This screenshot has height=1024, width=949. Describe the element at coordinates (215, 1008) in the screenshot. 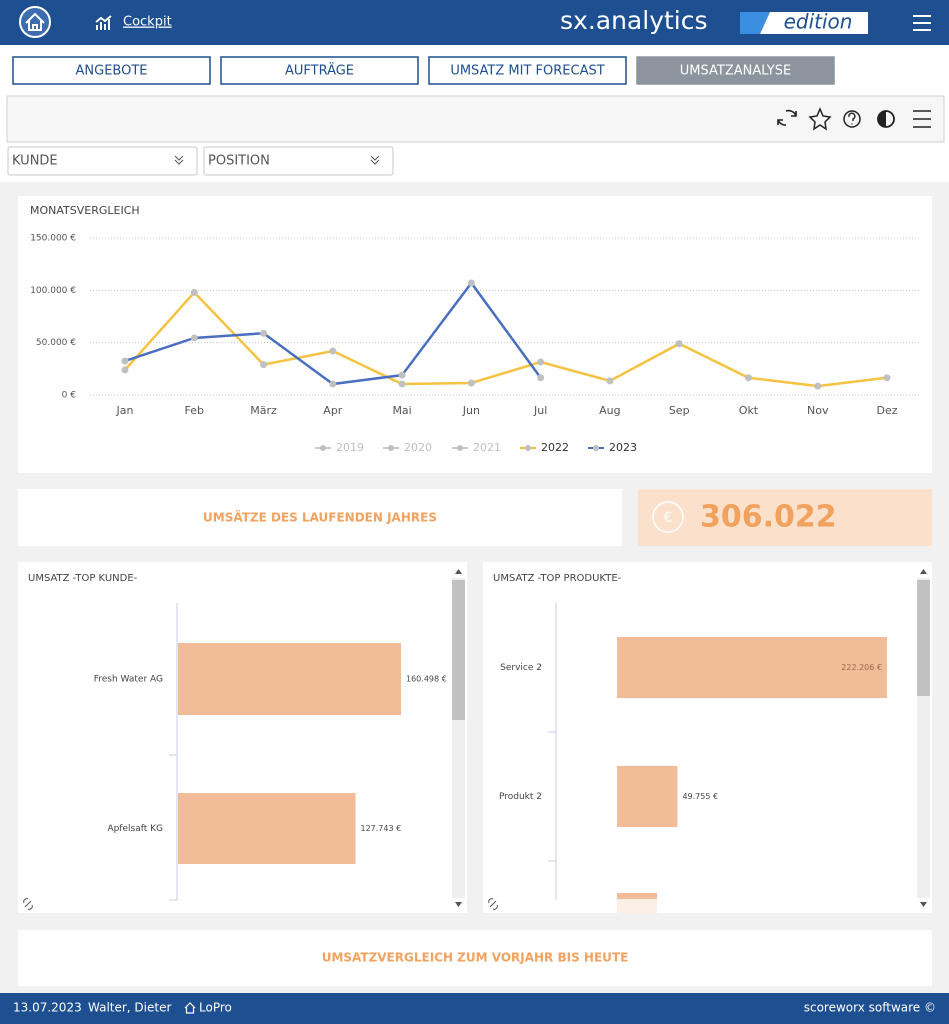

I see `footer-location: LoPro` at that location.